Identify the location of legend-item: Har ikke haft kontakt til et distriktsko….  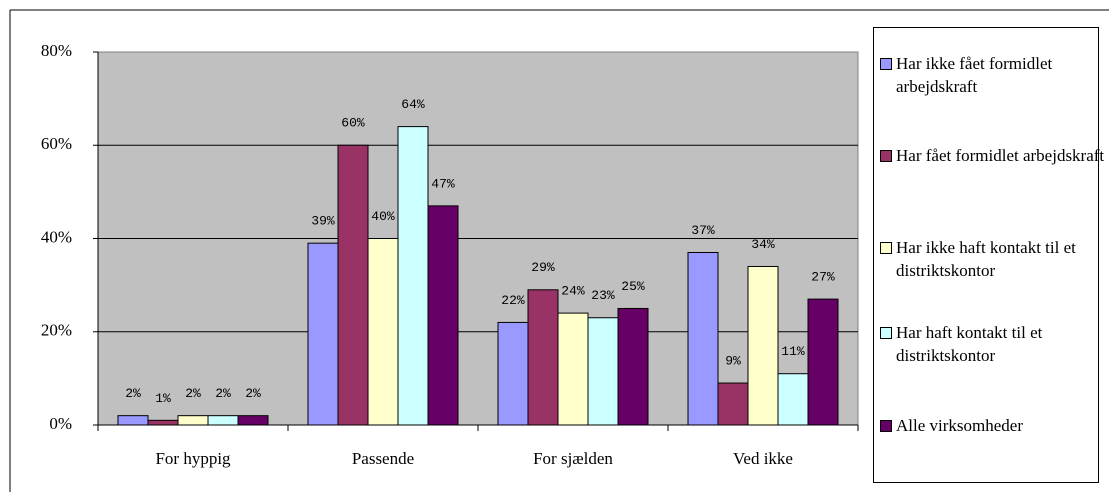
(994, 259).